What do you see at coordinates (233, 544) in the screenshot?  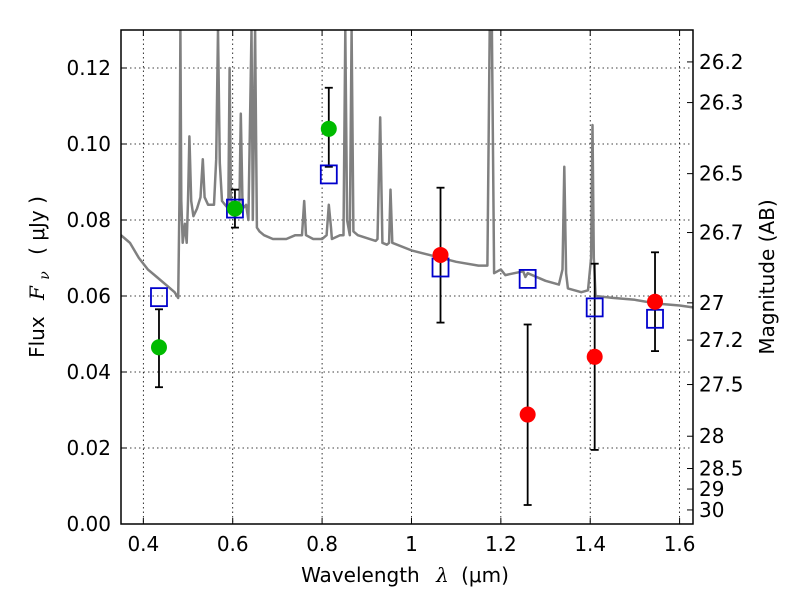 I see `x-tick-label: 0.6` at bounding box center [233, 544].